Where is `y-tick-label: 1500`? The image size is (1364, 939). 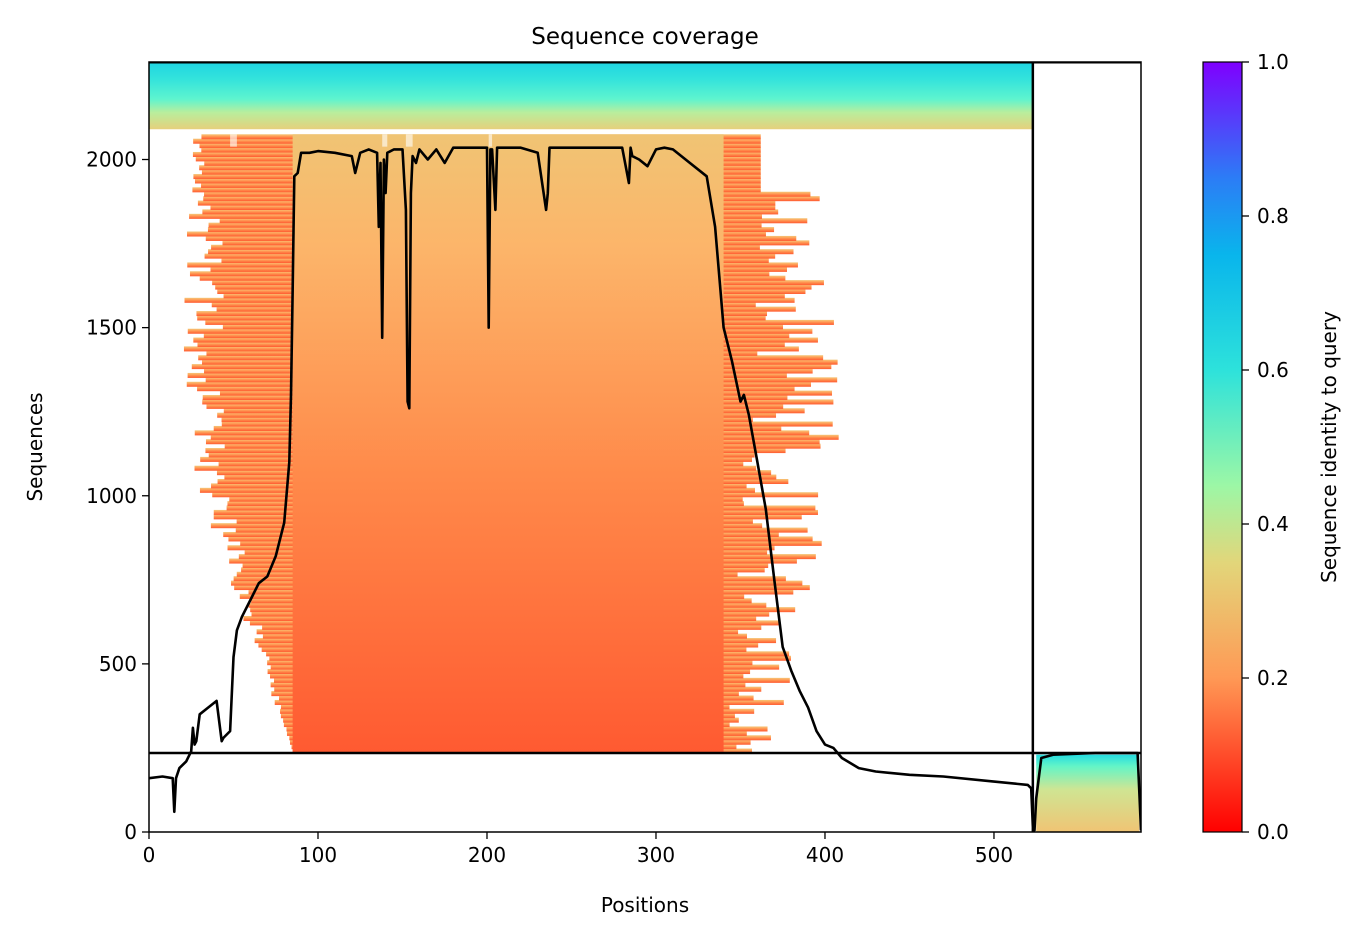
y-tick-label: 1500 is located at coordinates (111, 328).